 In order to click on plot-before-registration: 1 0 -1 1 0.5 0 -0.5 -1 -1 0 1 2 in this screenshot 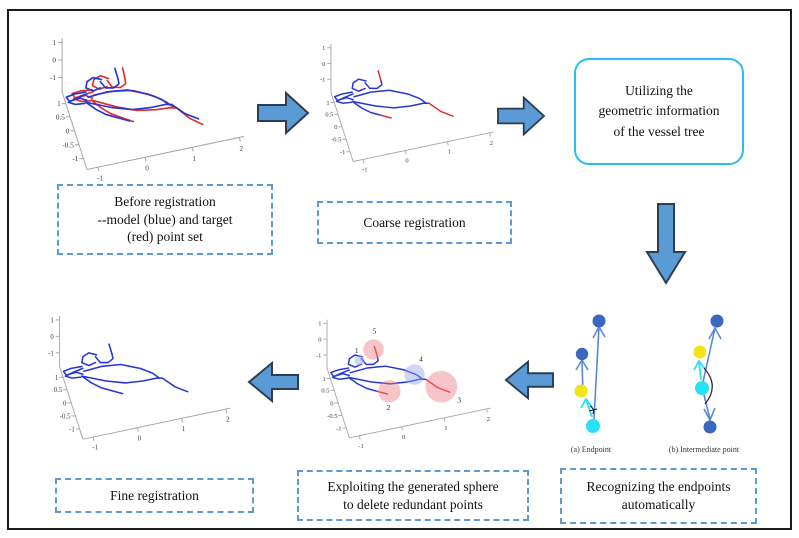, I will do `click(151, 107)`.